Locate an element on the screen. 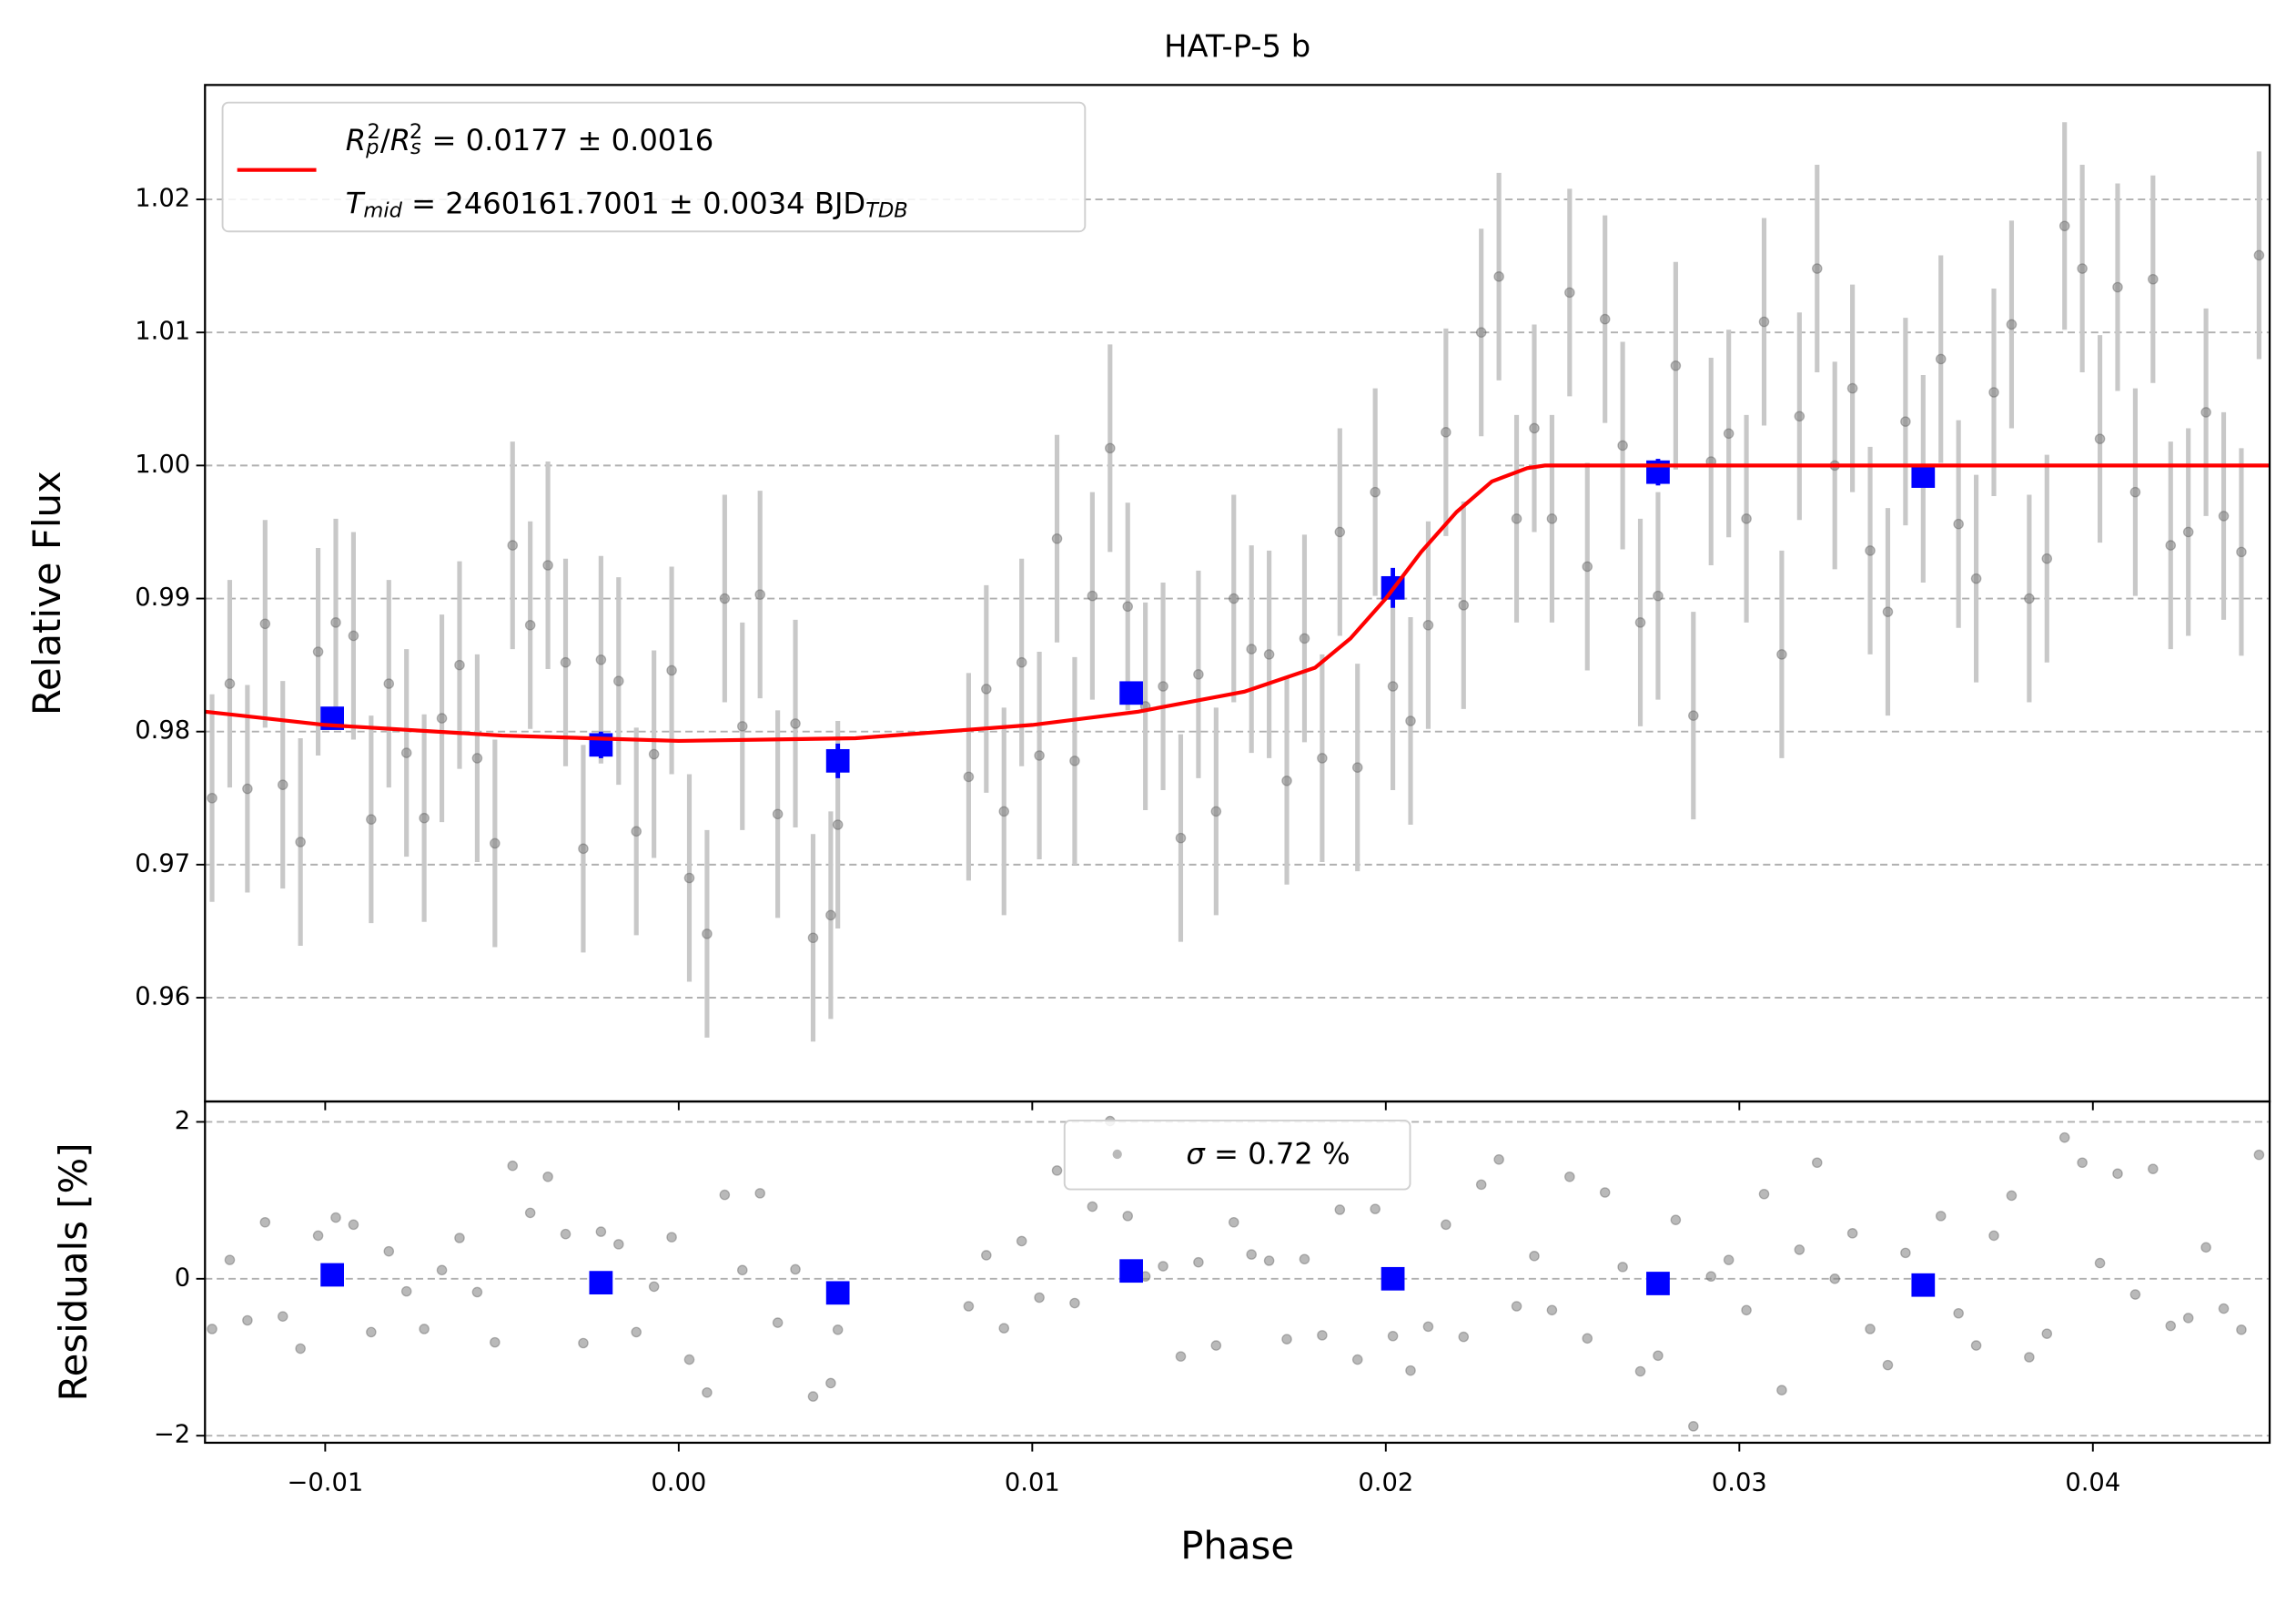 The height and width of the screenshot is (1603, 2296). y-tick-label: 2 is located at coordinates (182, 1121).